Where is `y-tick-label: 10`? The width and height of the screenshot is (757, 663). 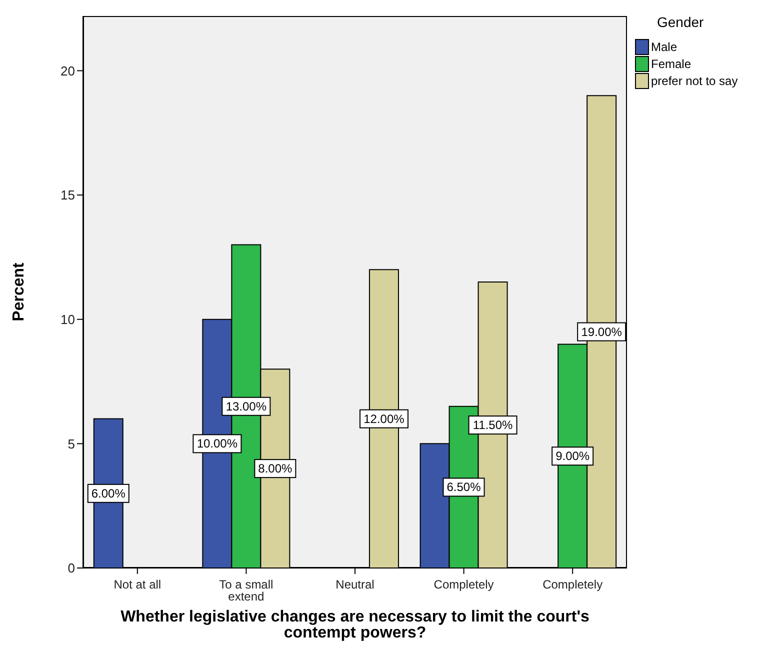
y-tick-label: 10 is located at coordinates (67, 319).